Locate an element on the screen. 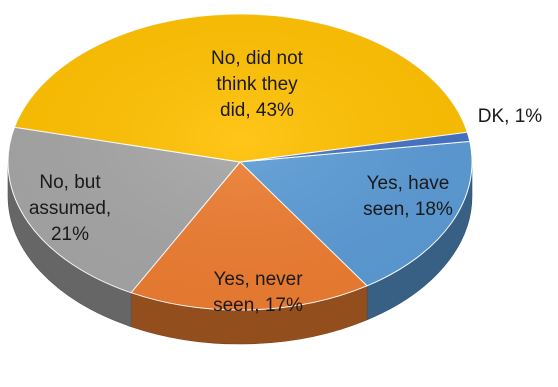  pie-label-dk: DK, 1% is located at coordinates (510, 116).